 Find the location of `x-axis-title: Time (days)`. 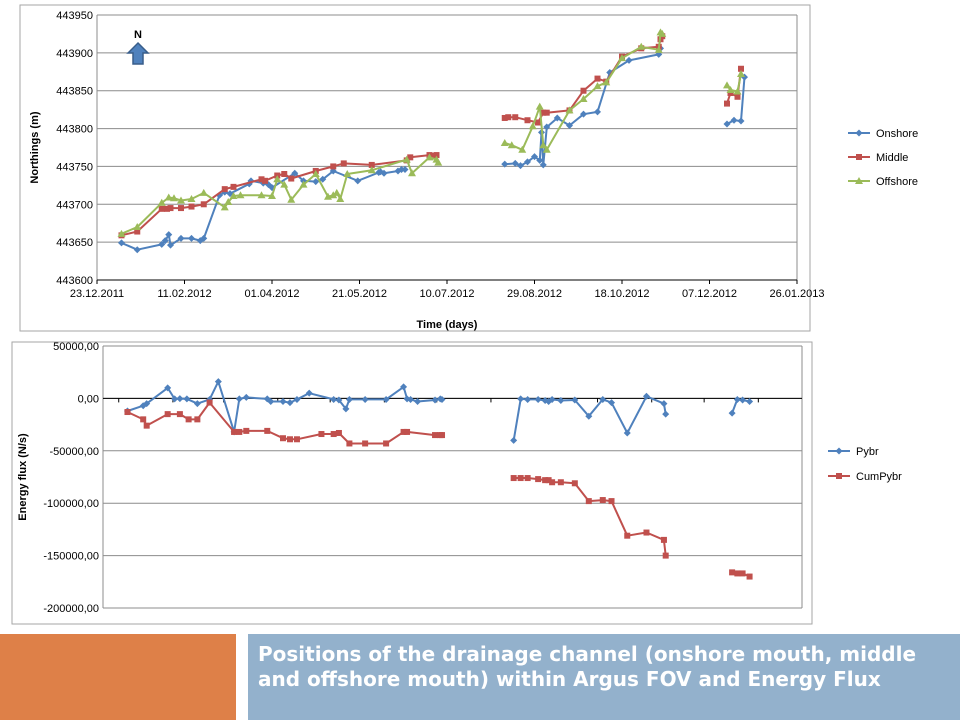

x-axis-title: Time (days) is located at coordinates (447, 325).